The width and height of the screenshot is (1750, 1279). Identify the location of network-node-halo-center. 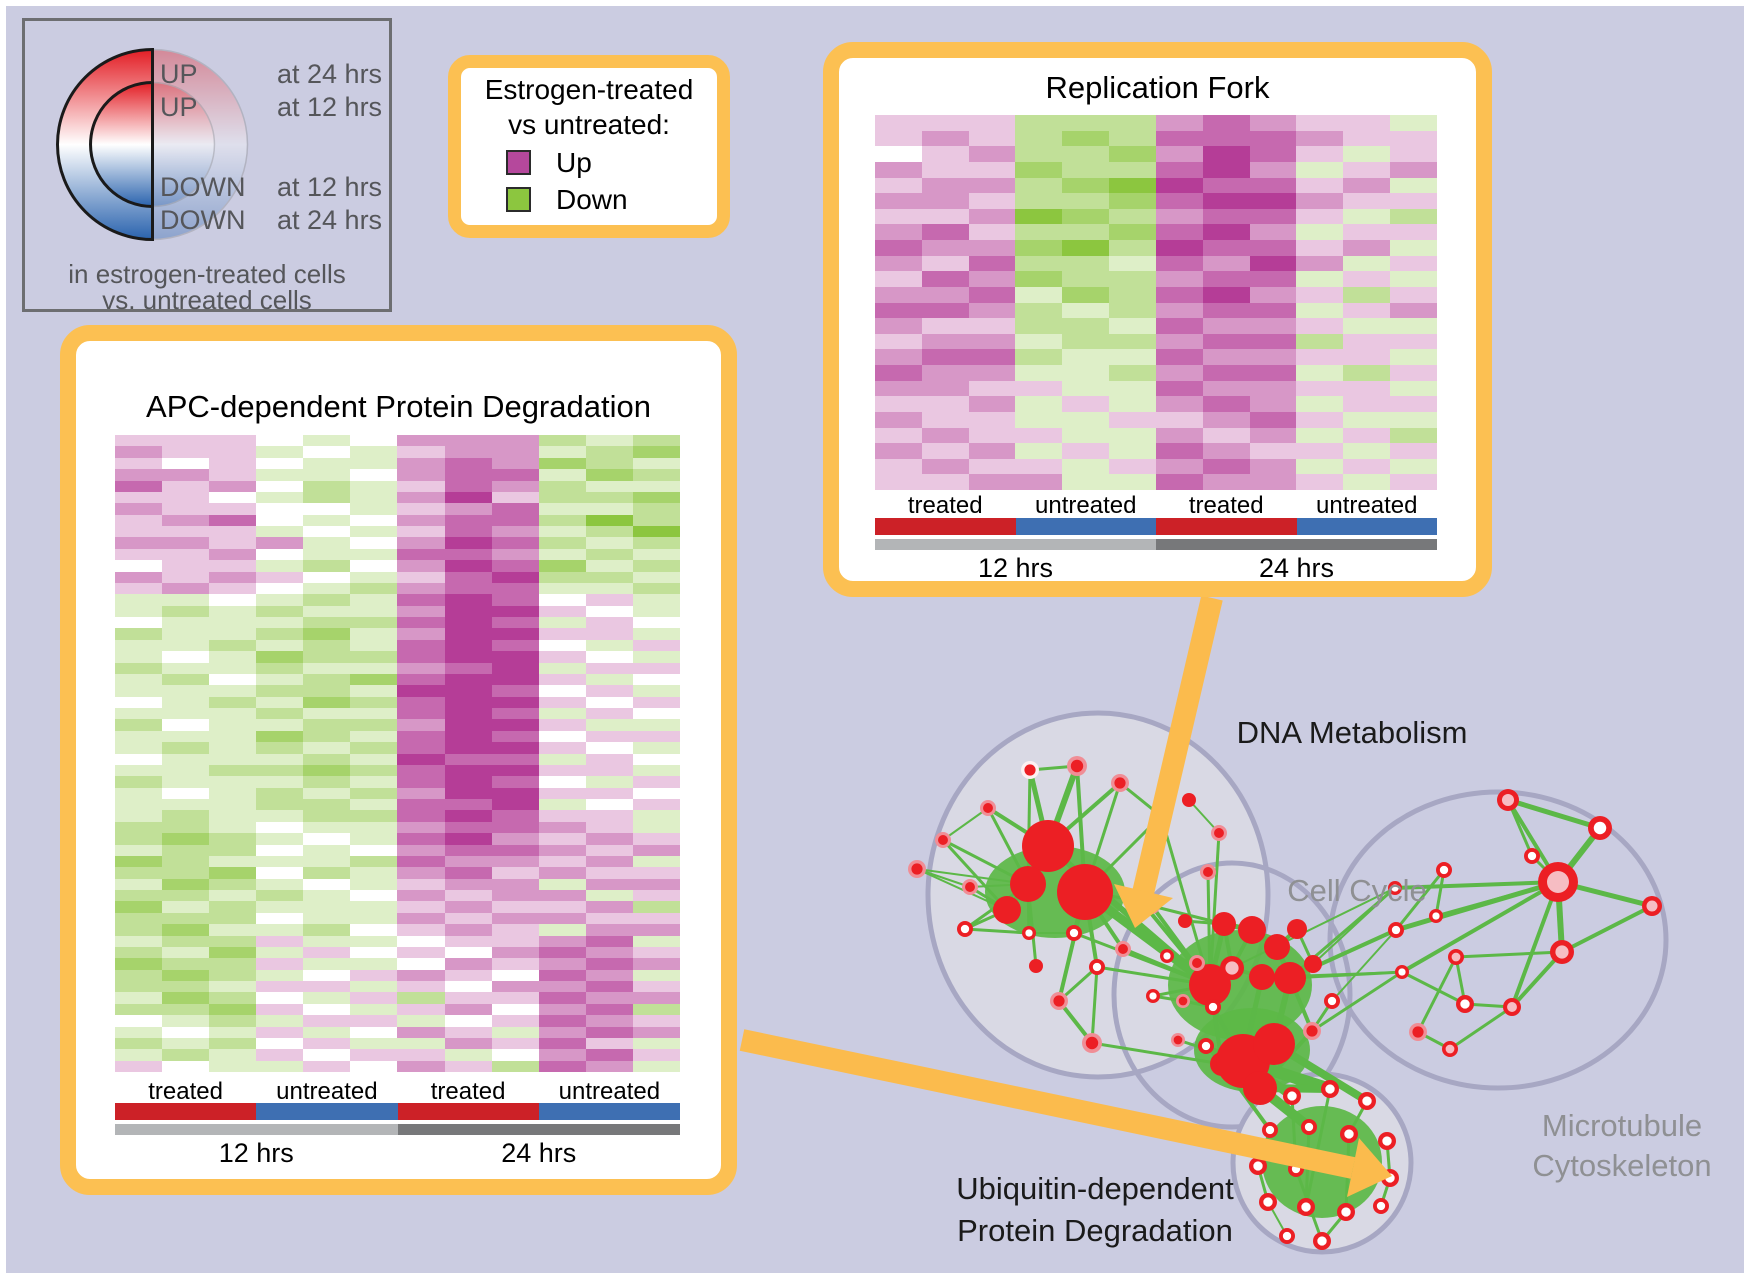
(1059, 1001).